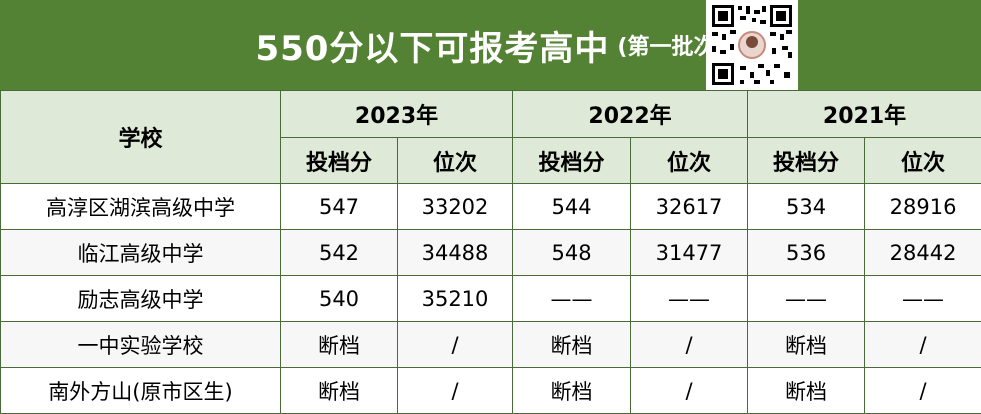  I want to click on table-row: 临江高级中学 542 34488 548 31477 536 28442, so click(491, 253).